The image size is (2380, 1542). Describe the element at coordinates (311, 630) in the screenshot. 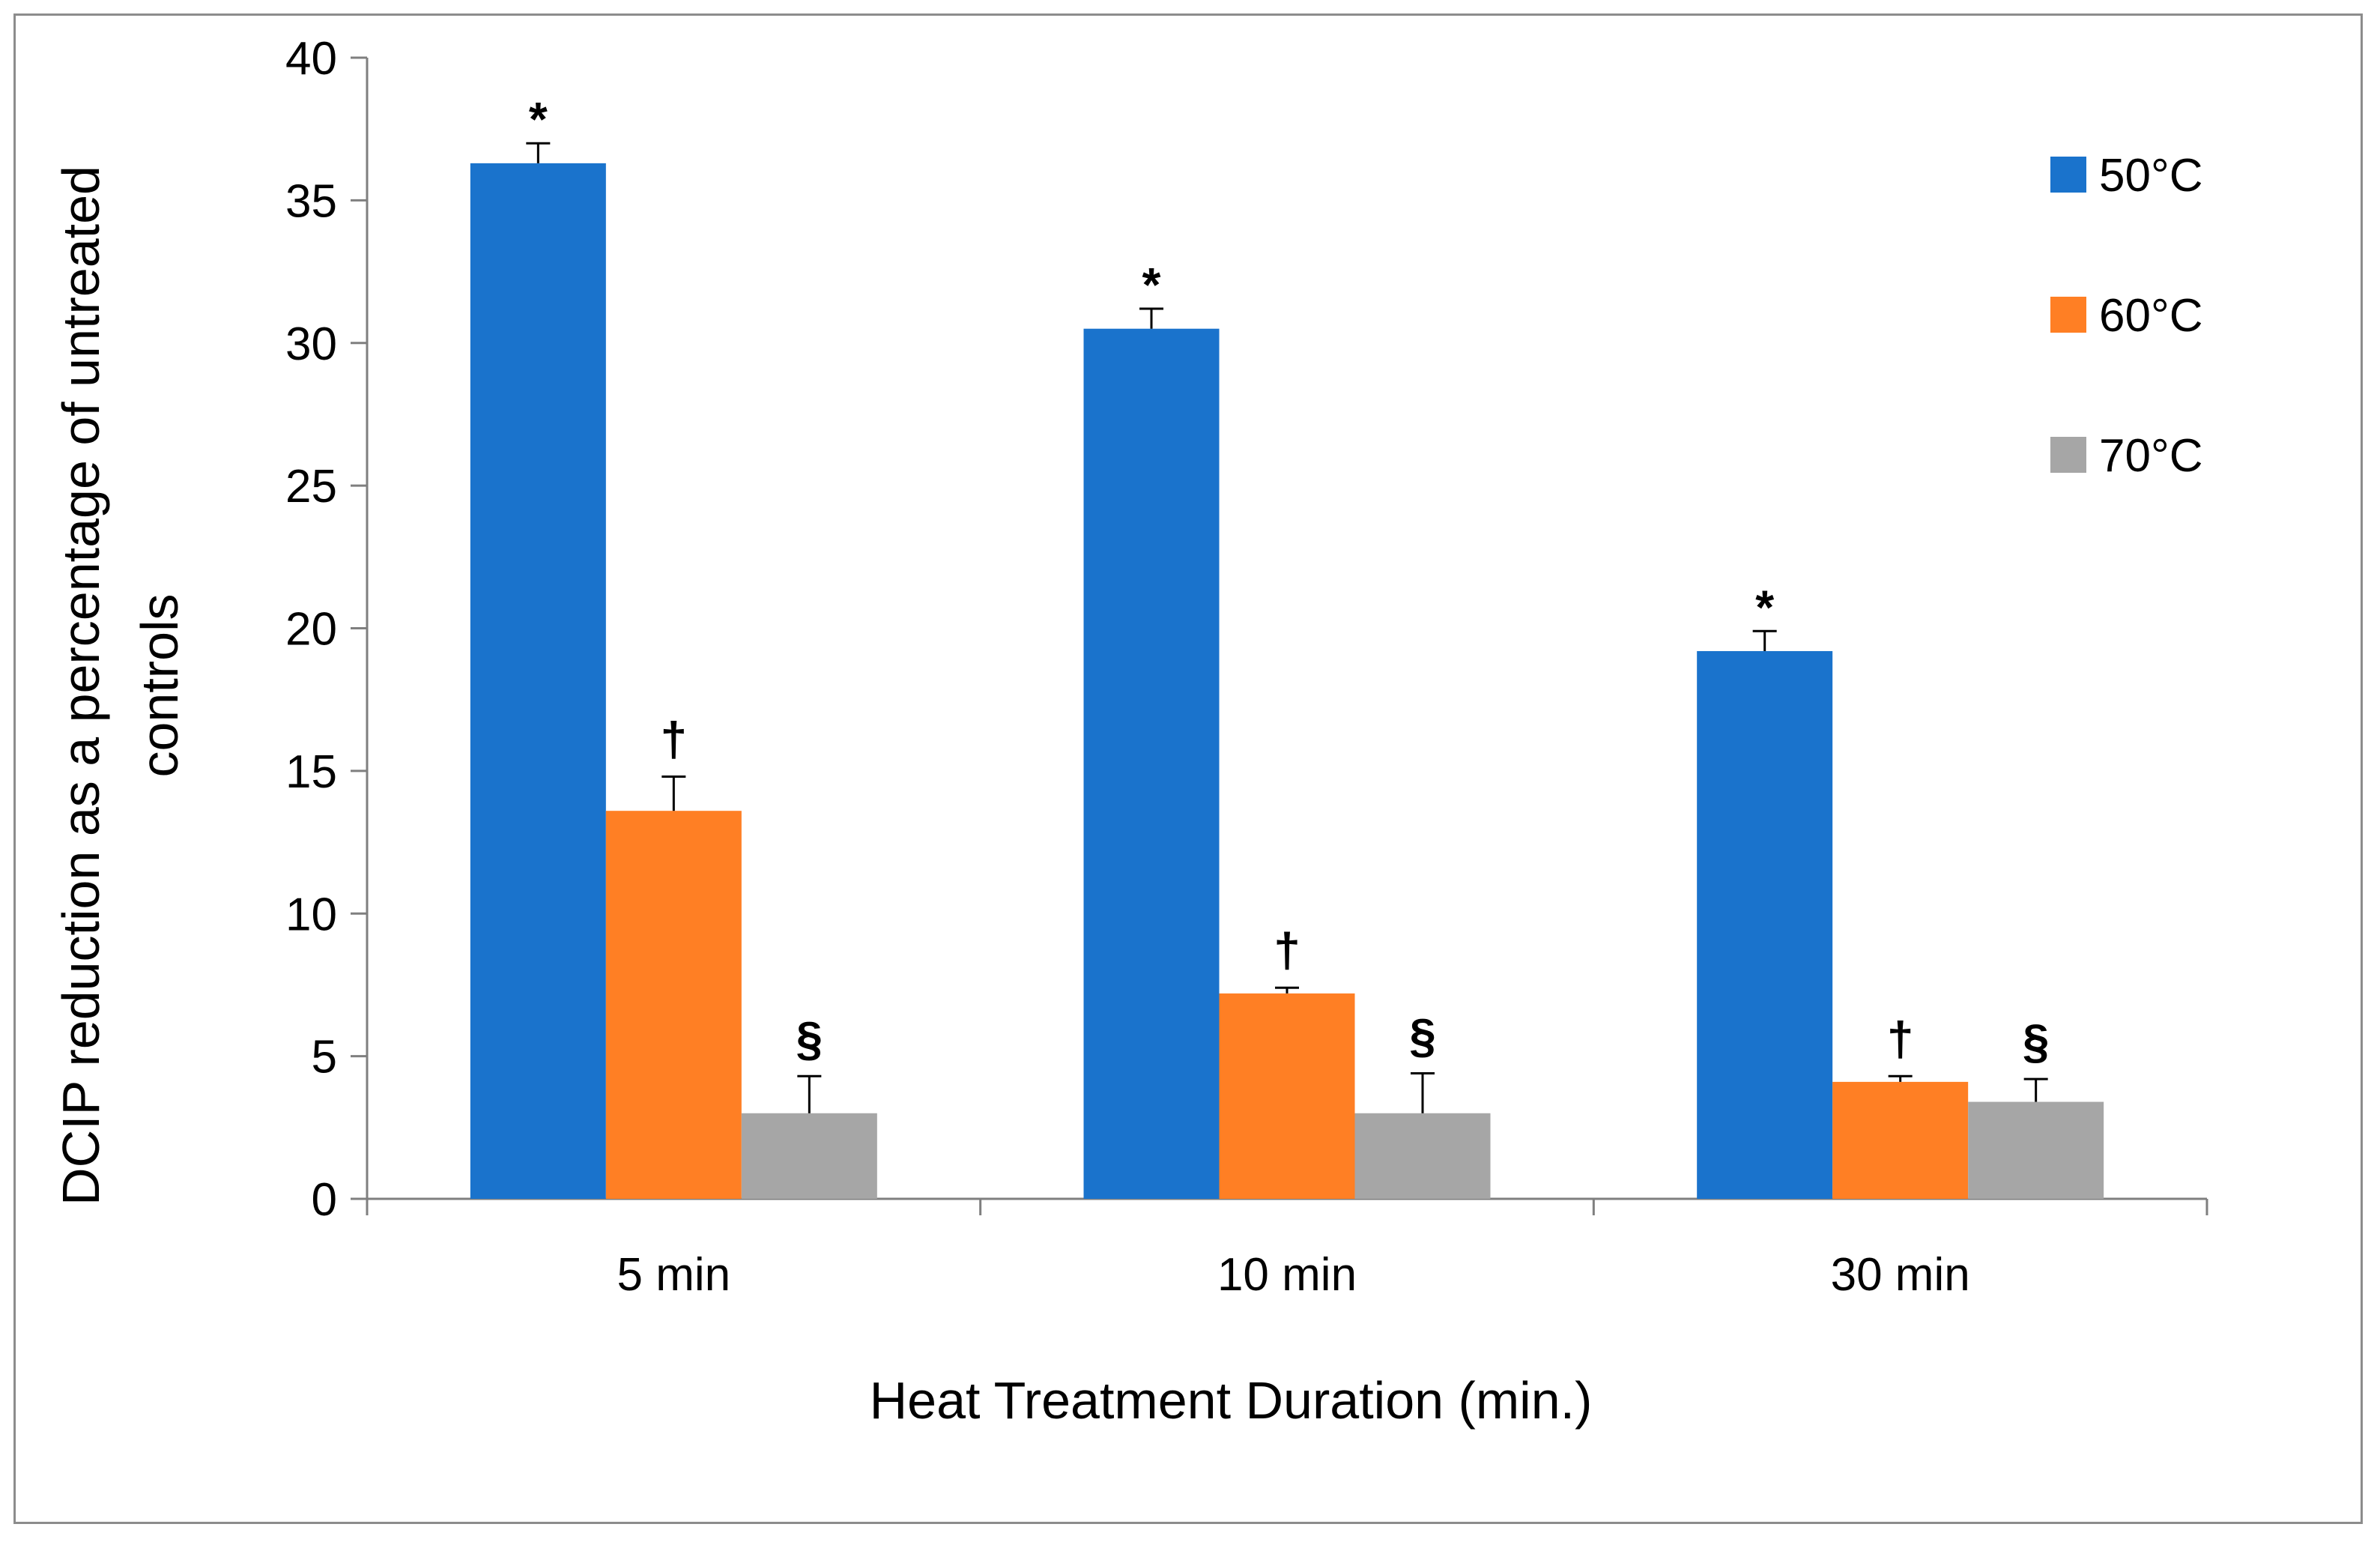

I see `y-tick-label: 20` at that location.